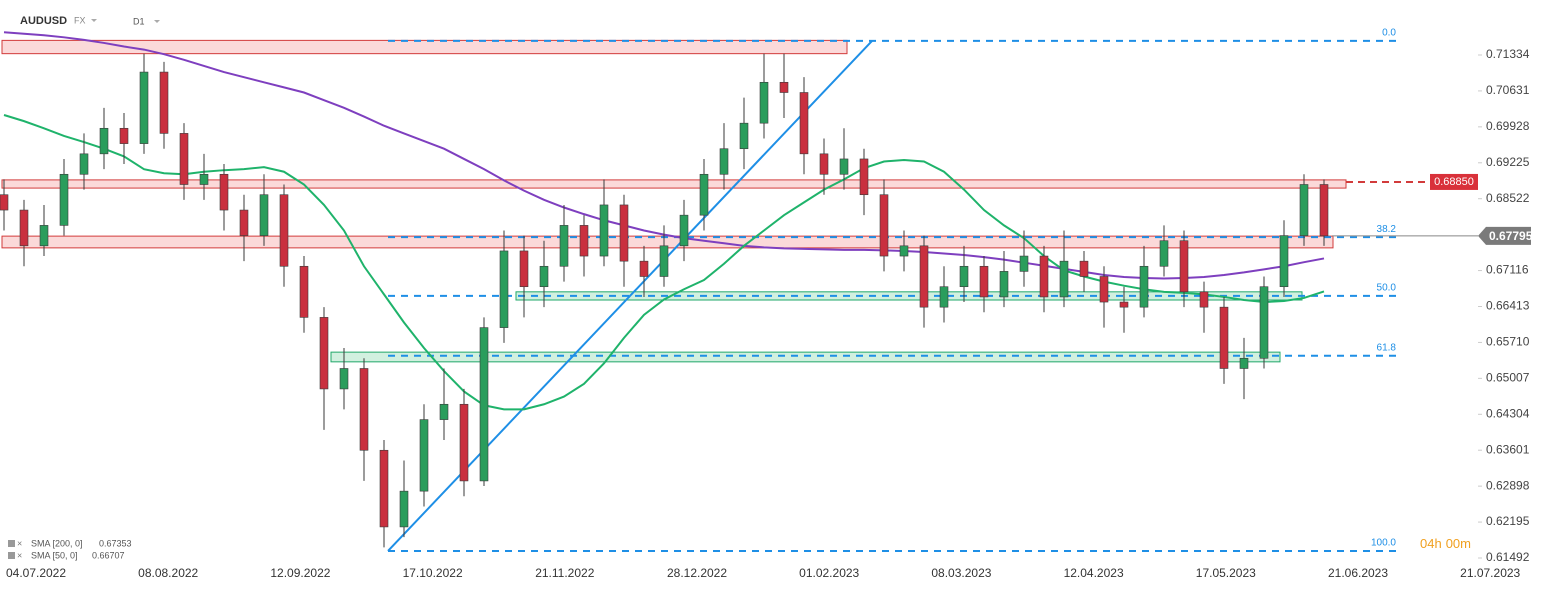 Image resolution: width=1546 pixels, height=590 pixels. What do you see at coordinates (1508, 162) in the screenshot?
I see `y-tick-label: 0.69225` at bounding box center [1508, 162].